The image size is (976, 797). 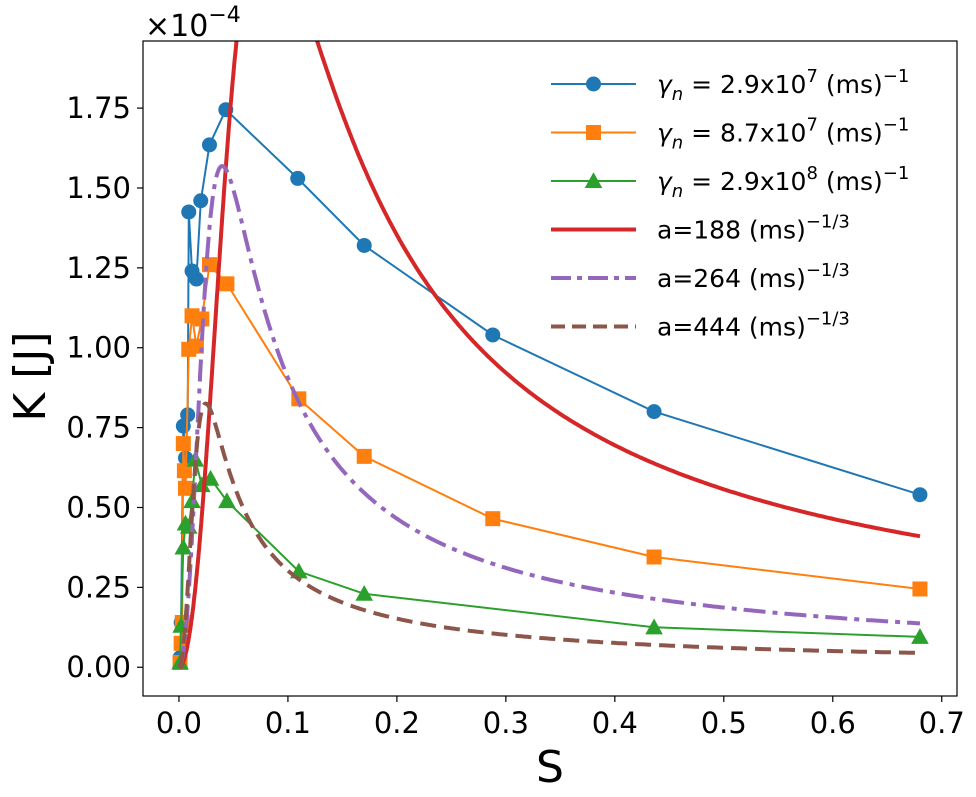 I want to click on x-tick-label: 0.3, so click(x=506, y=723).